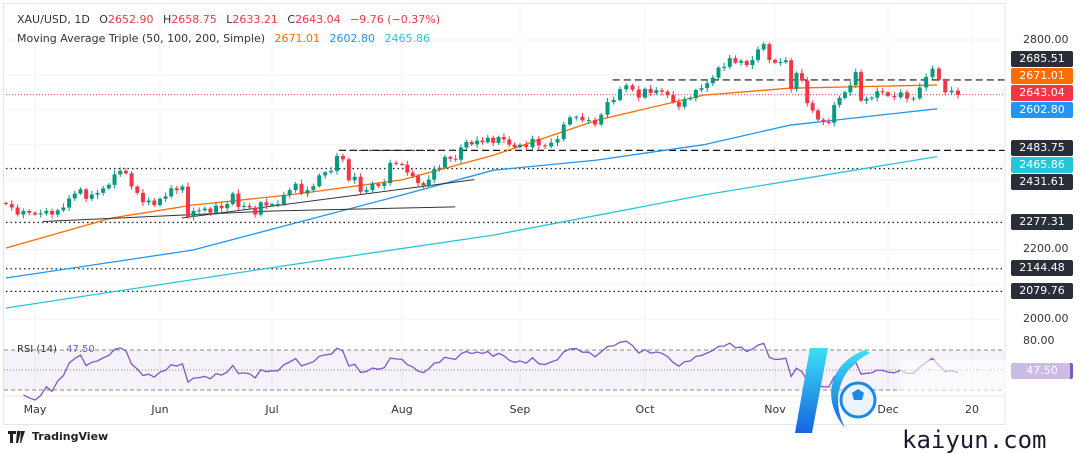  I want to click on high-number: 2658.75, so click(194, 19).